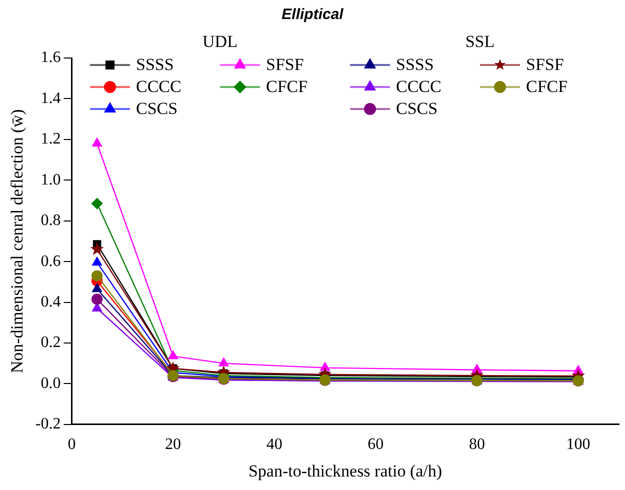  Describe the element at coordinates (312, 14) in the screenshot. I see `chart-title: Elliptical` at that location.